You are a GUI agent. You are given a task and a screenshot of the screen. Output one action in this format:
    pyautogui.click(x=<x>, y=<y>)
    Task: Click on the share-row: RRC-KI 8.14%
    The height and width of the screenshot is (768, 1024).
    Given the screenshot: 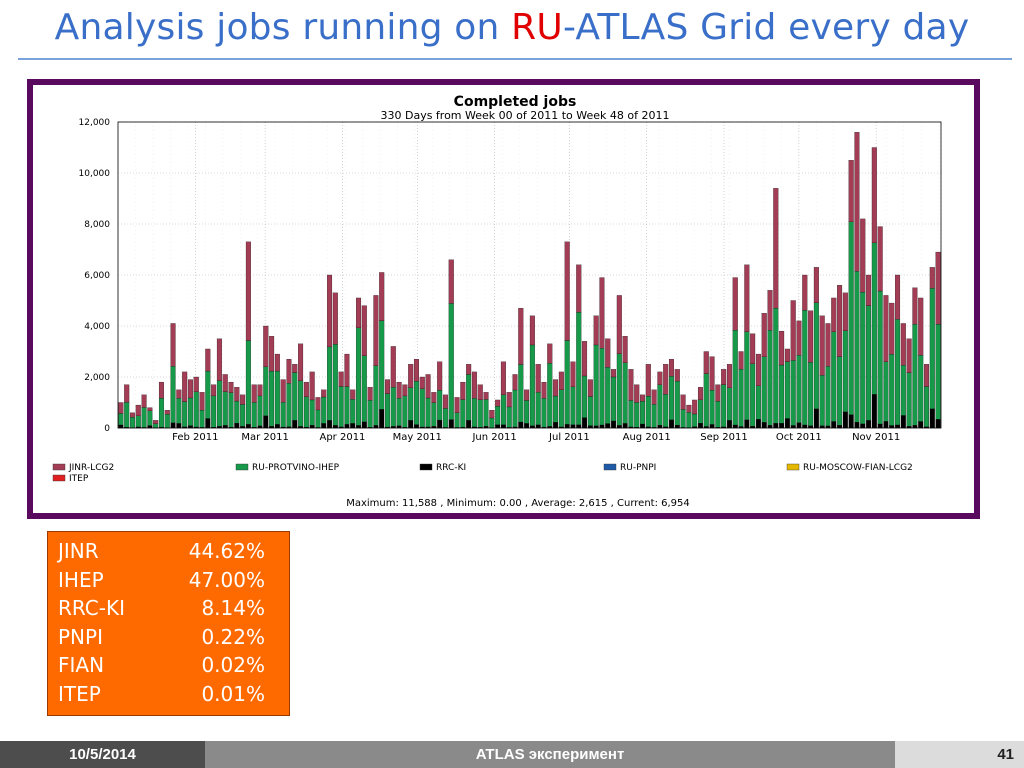 What is the action you would take?
    pyautogui.click(x=173, y=608)
    